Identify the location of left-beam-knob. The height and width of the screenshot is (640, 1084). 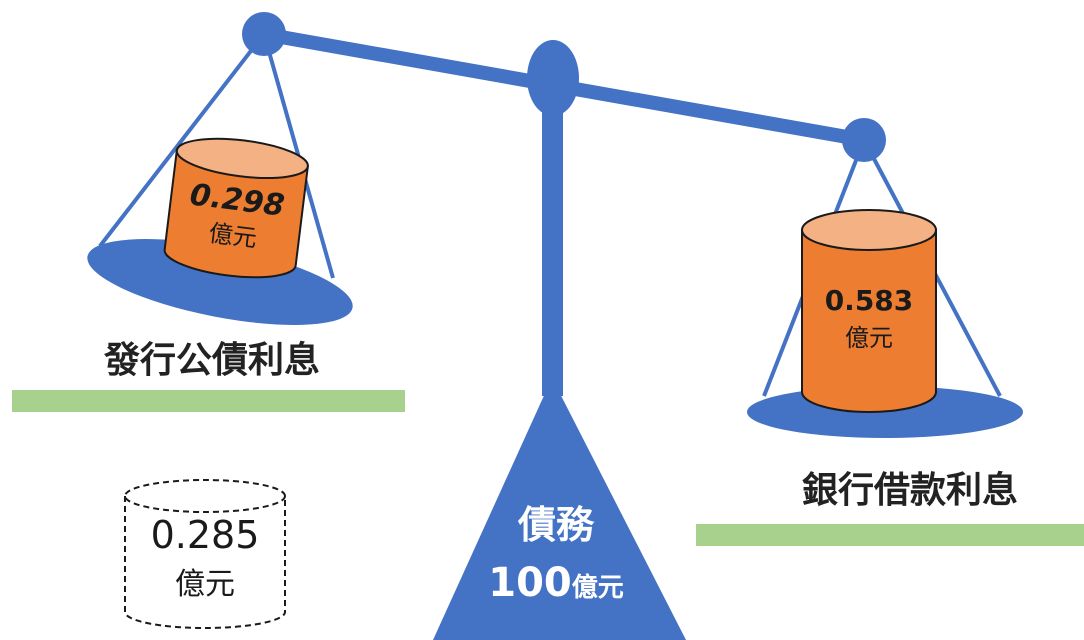
(264, 34).